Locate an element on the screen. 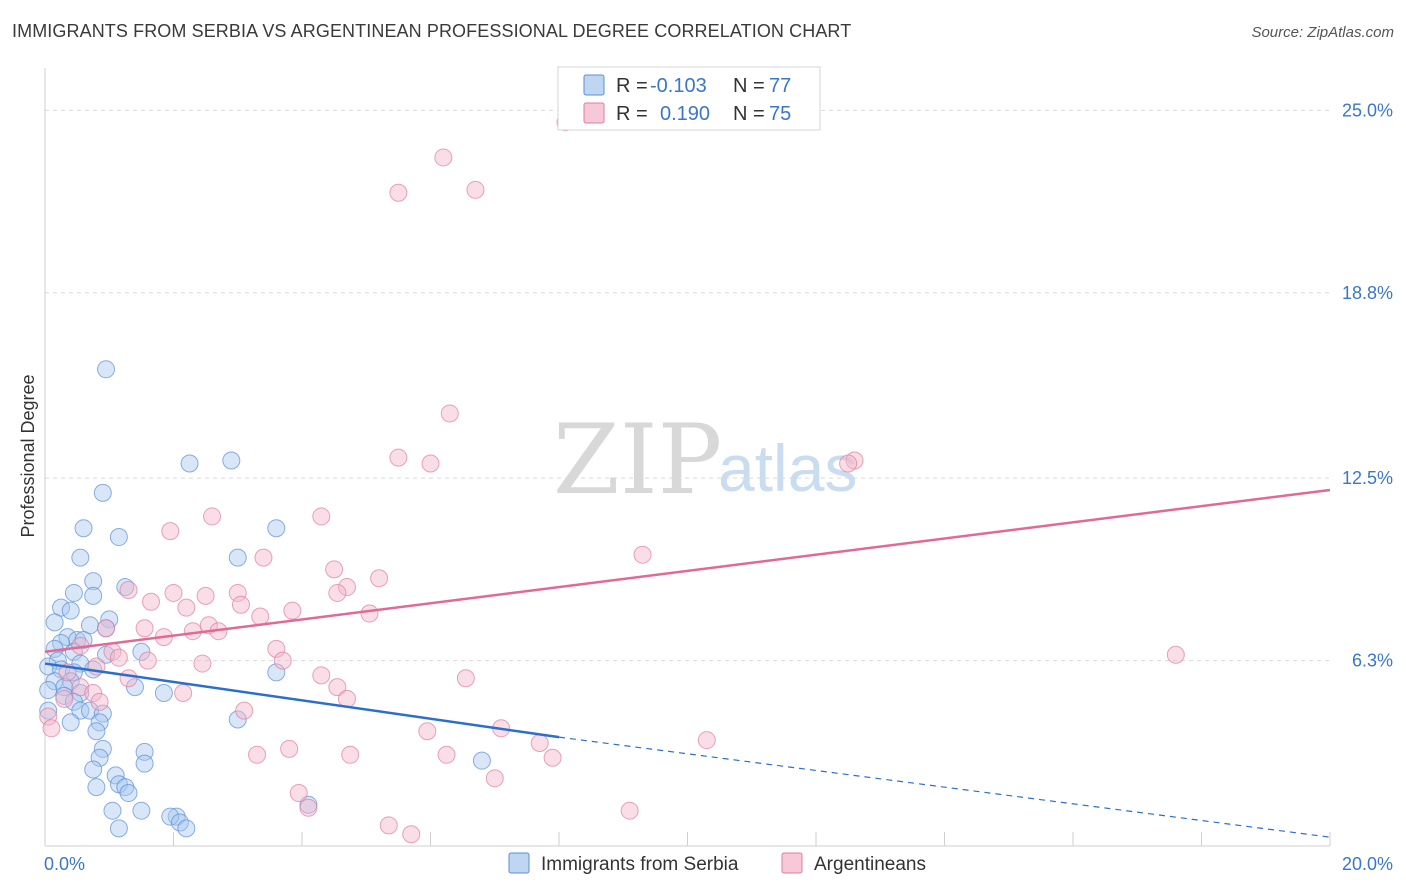 This screenshot has height=892, width=1406. legend-swatch-argentinean is located at coordinates (594, 113).